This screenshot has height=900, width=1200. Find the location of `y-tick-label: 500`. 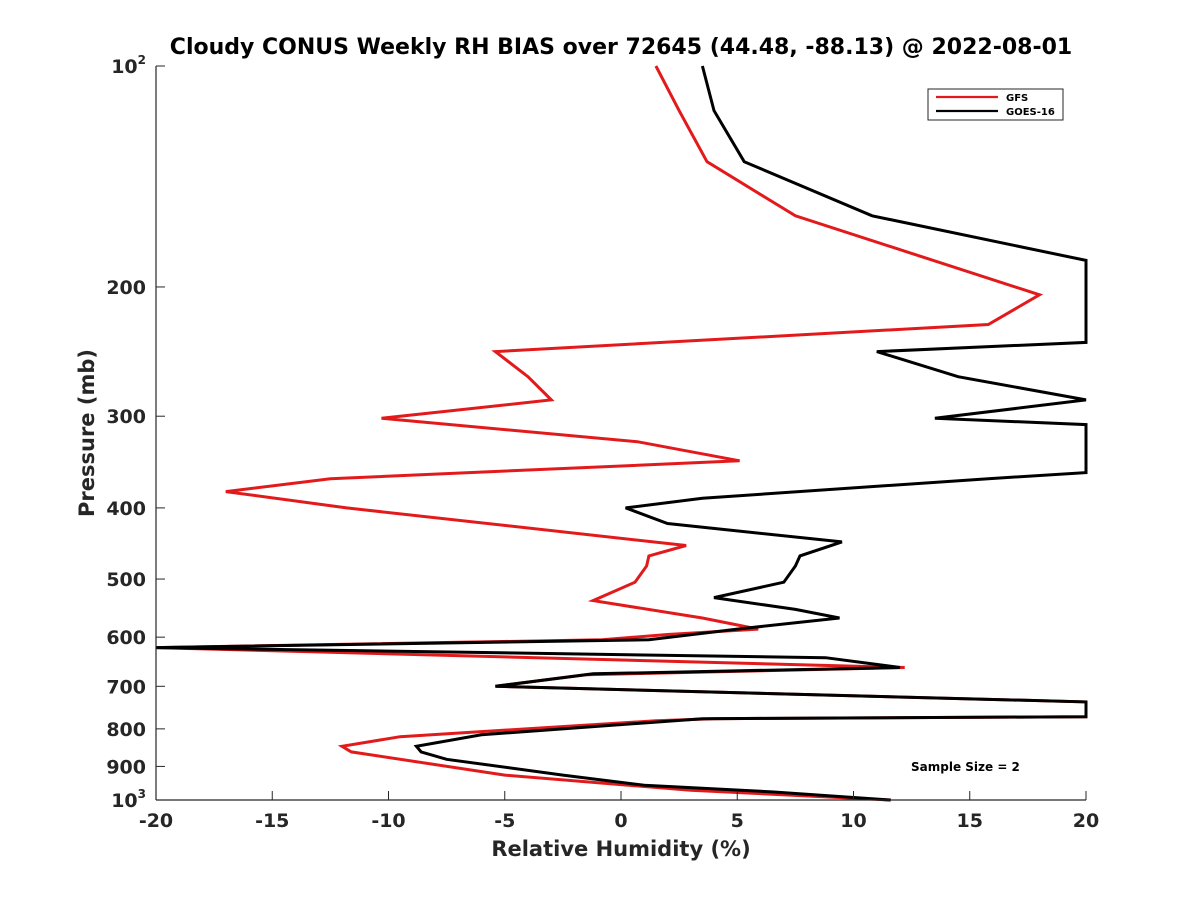

y-tick-label: 500 is located at coordinates (126, 580).